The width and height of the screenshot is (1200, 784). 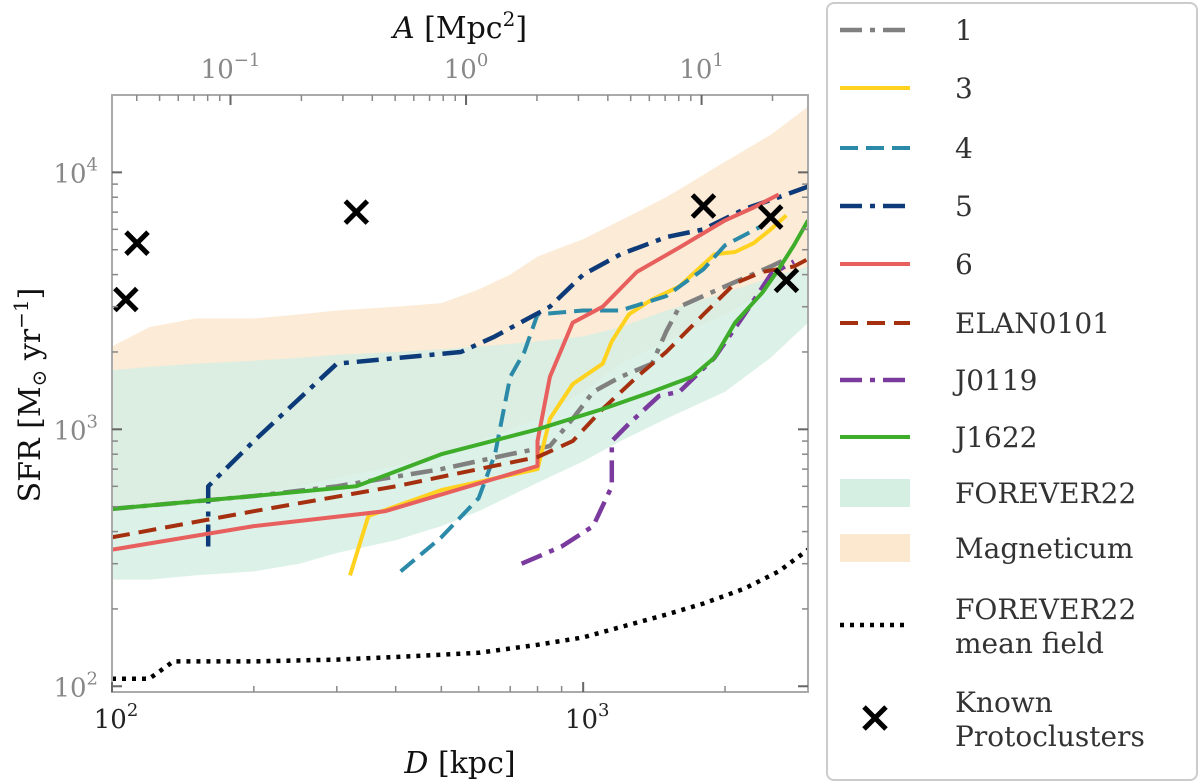 What do you see at coordinates (75, 428) in the screenshot?
I see `y-tick-label-1000: 10³` at bounding box center [75, 428].